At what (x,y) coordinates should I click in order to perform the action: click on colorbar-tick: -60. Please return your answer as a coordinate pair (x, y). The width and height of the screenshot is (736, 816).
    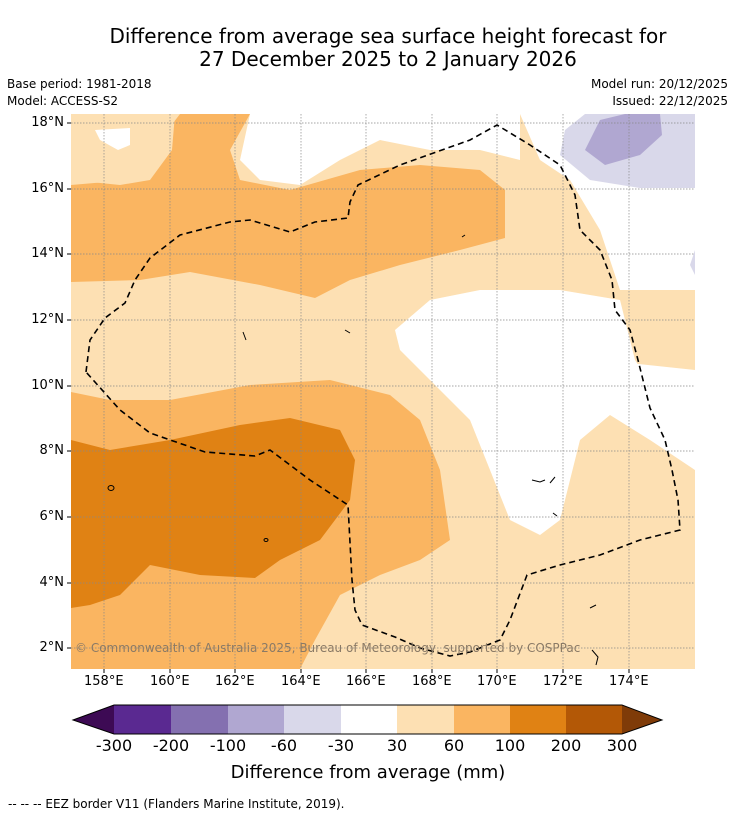
    Looking at the image, I should click on (284, 745).